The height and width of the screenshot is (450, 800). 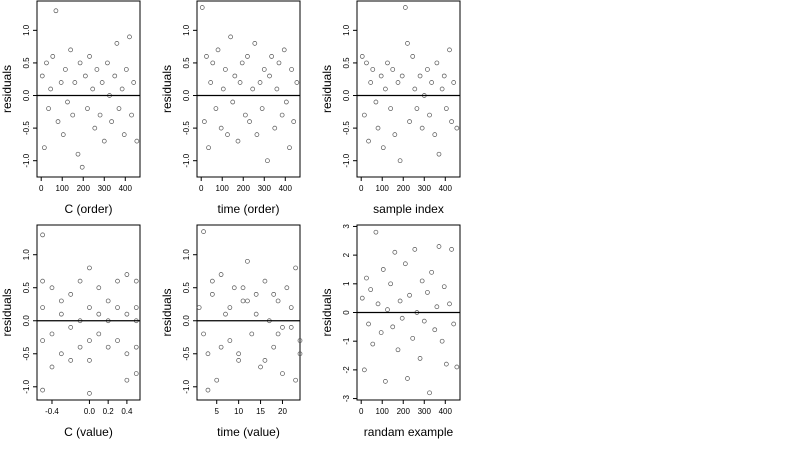 I want to click on y-tick-label: 2, so click(x=346, y=254).